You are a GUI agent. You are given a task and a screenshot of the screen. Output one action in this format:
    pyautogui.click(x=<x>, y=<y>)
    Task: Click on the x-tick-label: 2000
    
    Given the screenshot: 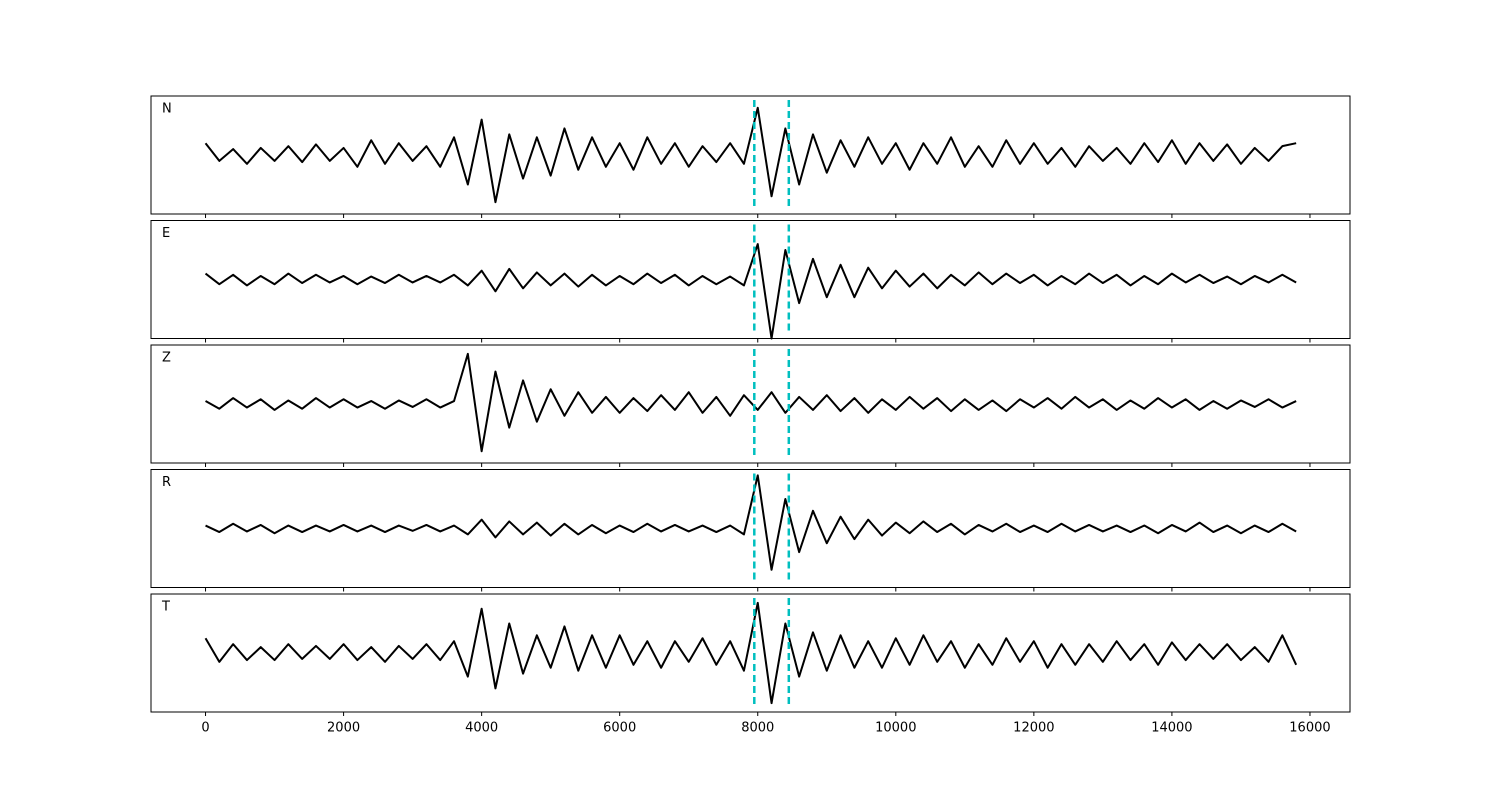 What is the action you would take?
    pyautogui.click(x=343, y=728)
    